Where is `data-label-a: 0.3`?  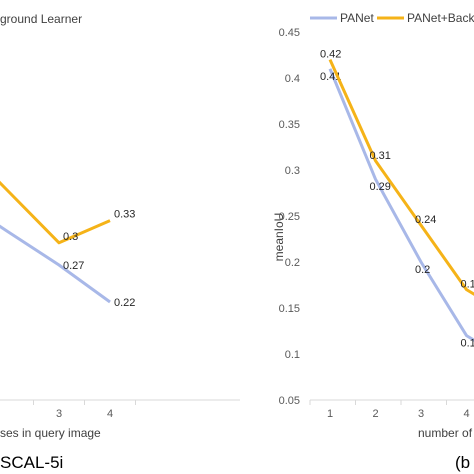
data-label-a: 0.3 is located at coordinates (70, 237).